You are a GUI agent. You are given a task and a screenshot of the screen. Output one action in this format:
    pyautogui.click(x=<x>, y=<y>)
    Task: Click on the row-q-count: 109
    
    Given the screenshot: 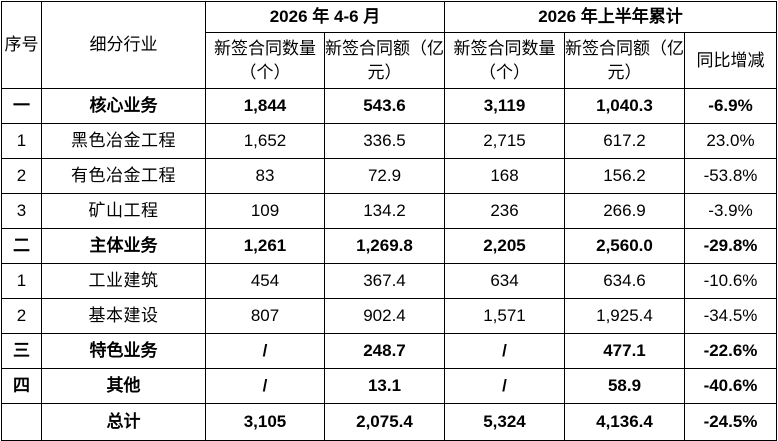 What is the action you would take?
    pyautogui.click(x=265, y=211)
    